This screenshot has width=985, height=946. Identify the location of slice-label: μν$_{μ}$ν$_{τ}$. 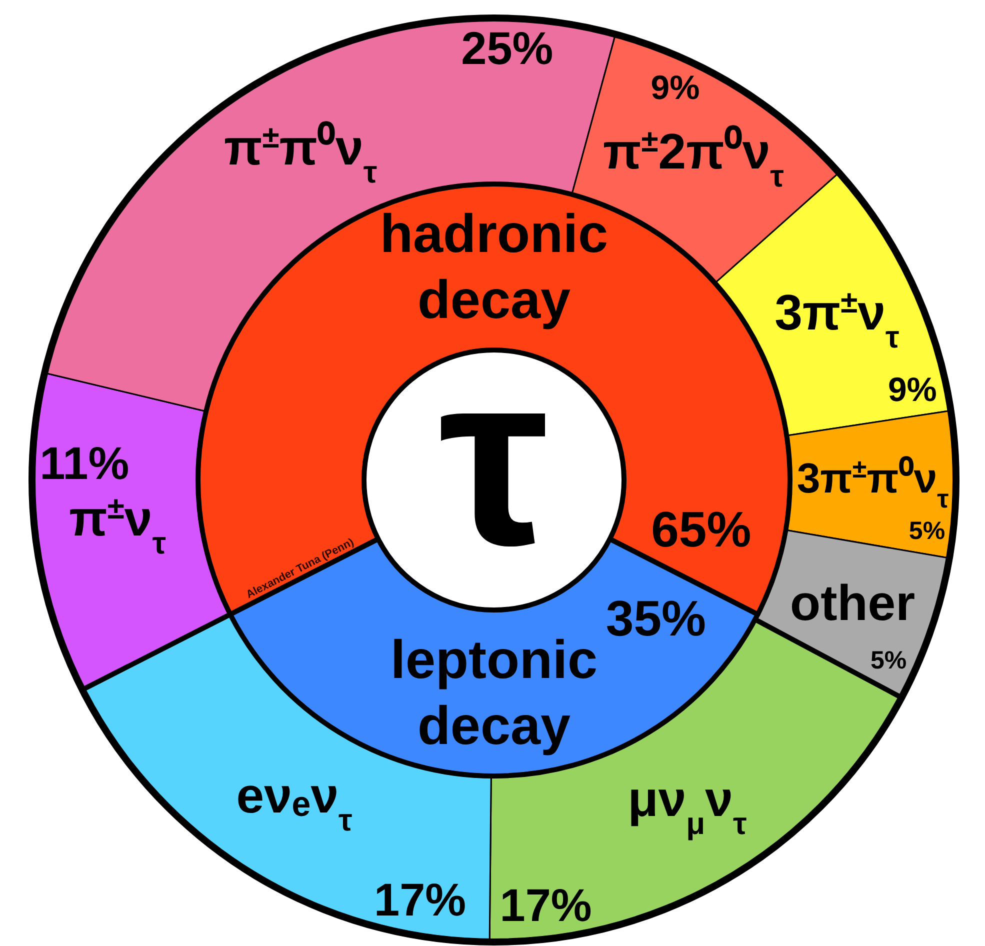
(687, 806).